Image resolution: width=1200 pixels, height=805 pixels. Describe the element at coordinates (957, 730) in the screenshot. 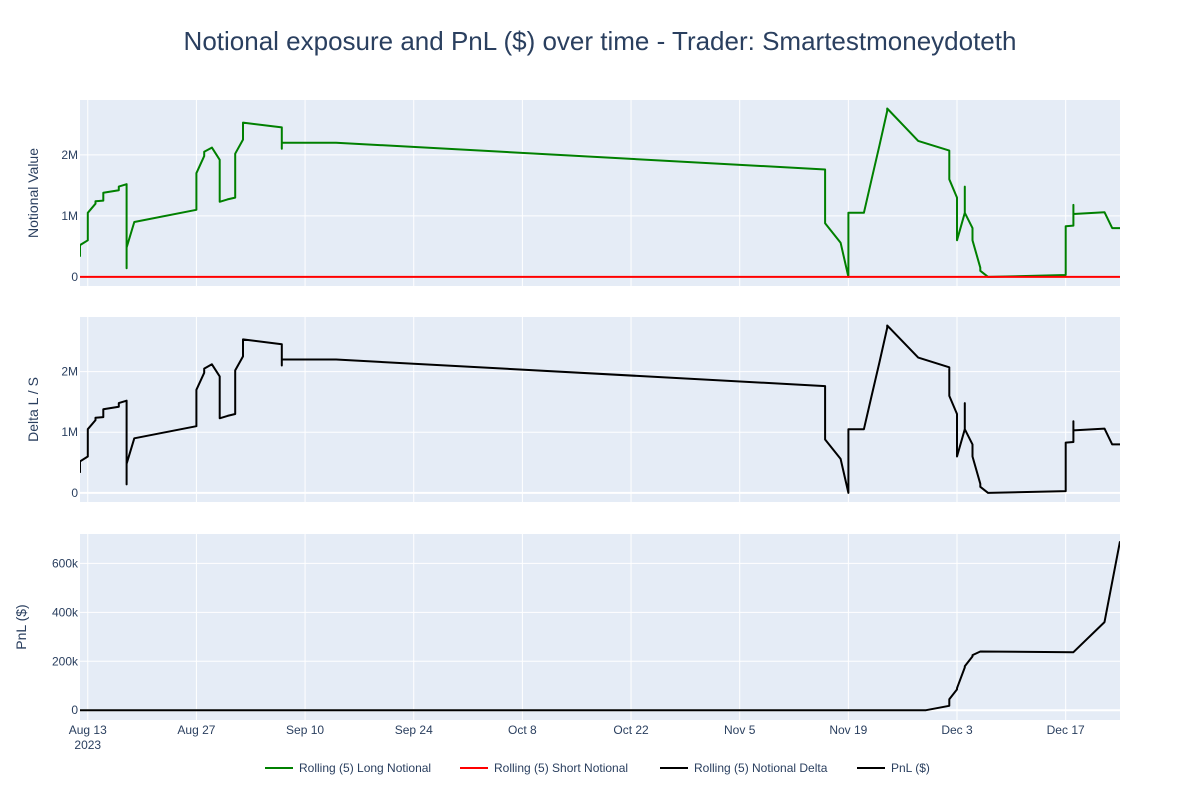

I see `x-tick-label: Dec 3` at that location.